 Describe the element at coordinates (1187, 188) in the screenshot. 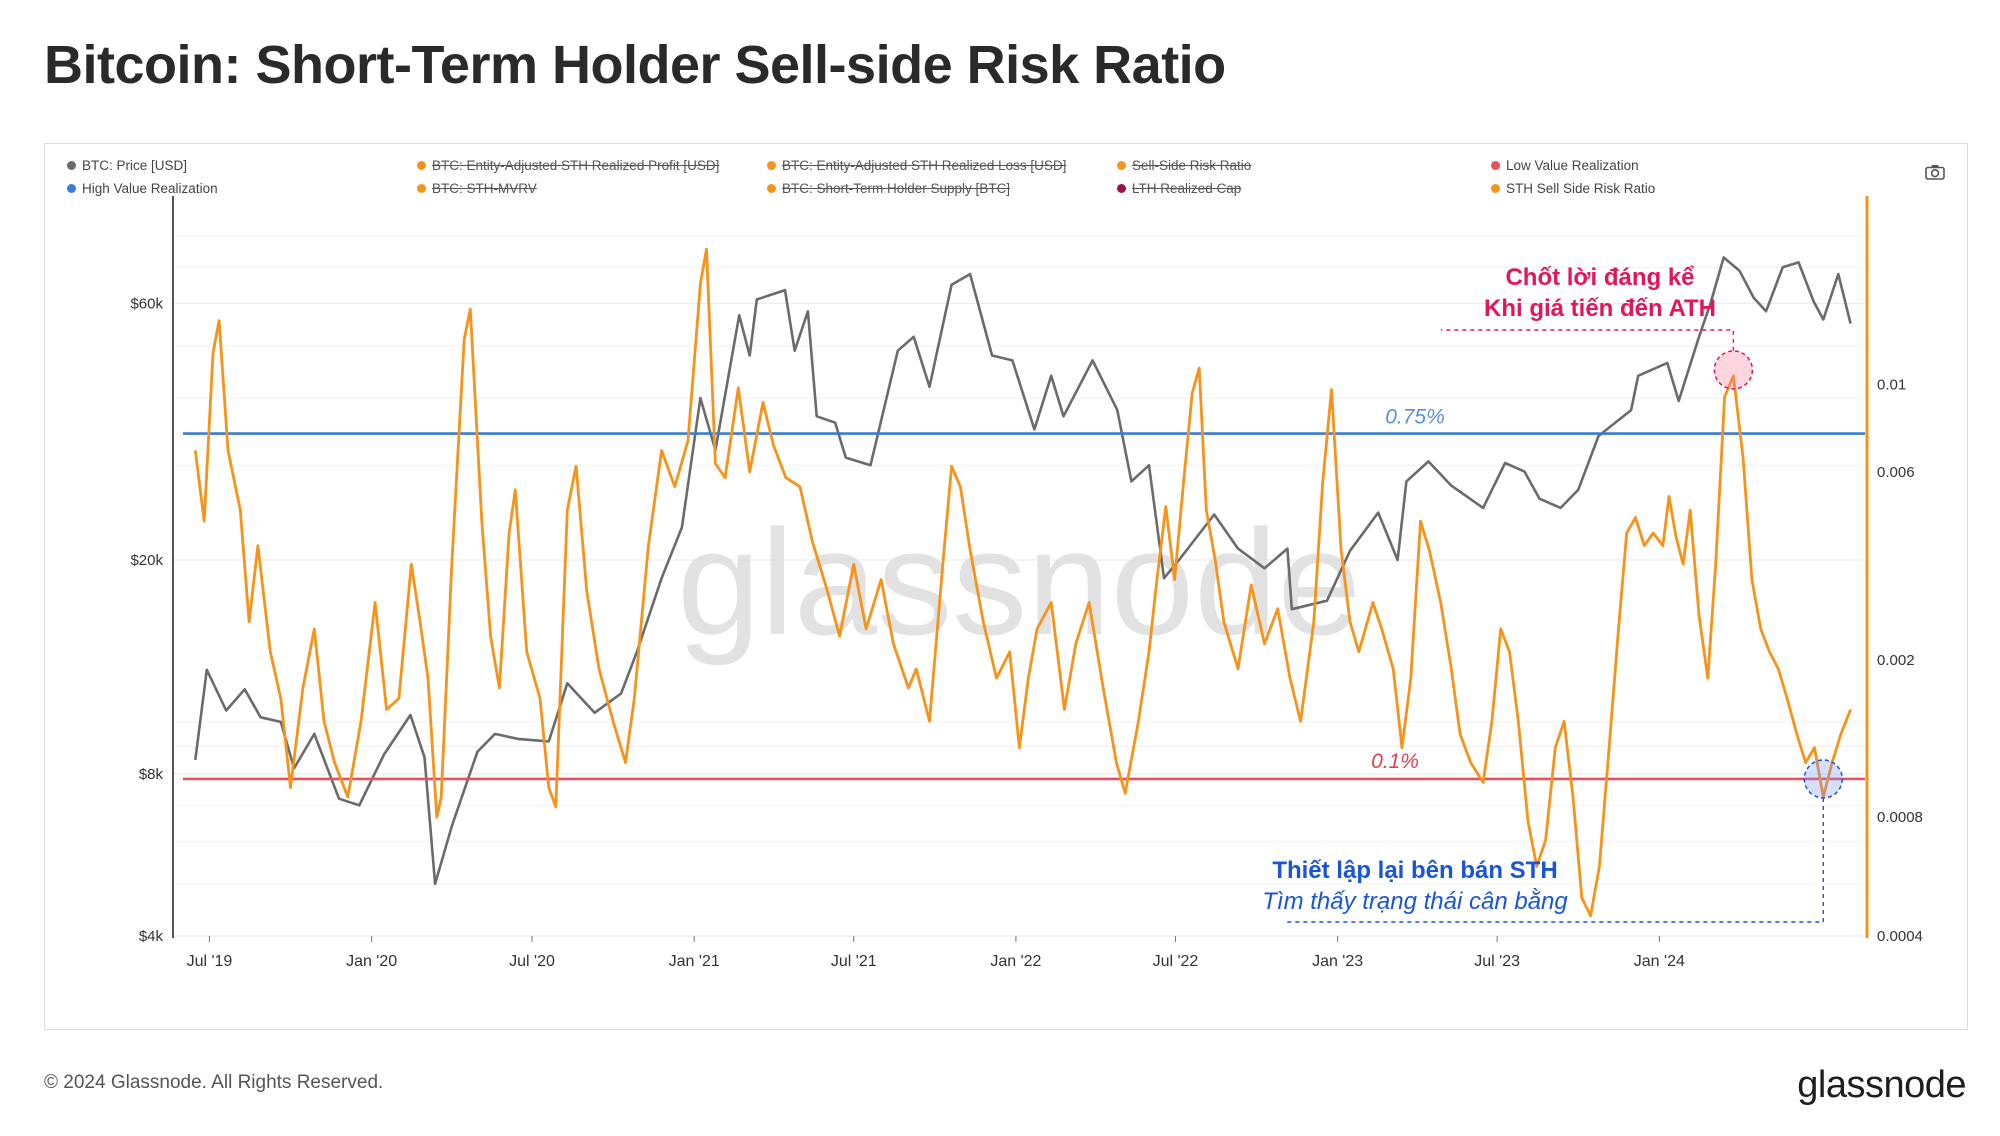

I see `legend-label: LTH Realized Cap` at that location.